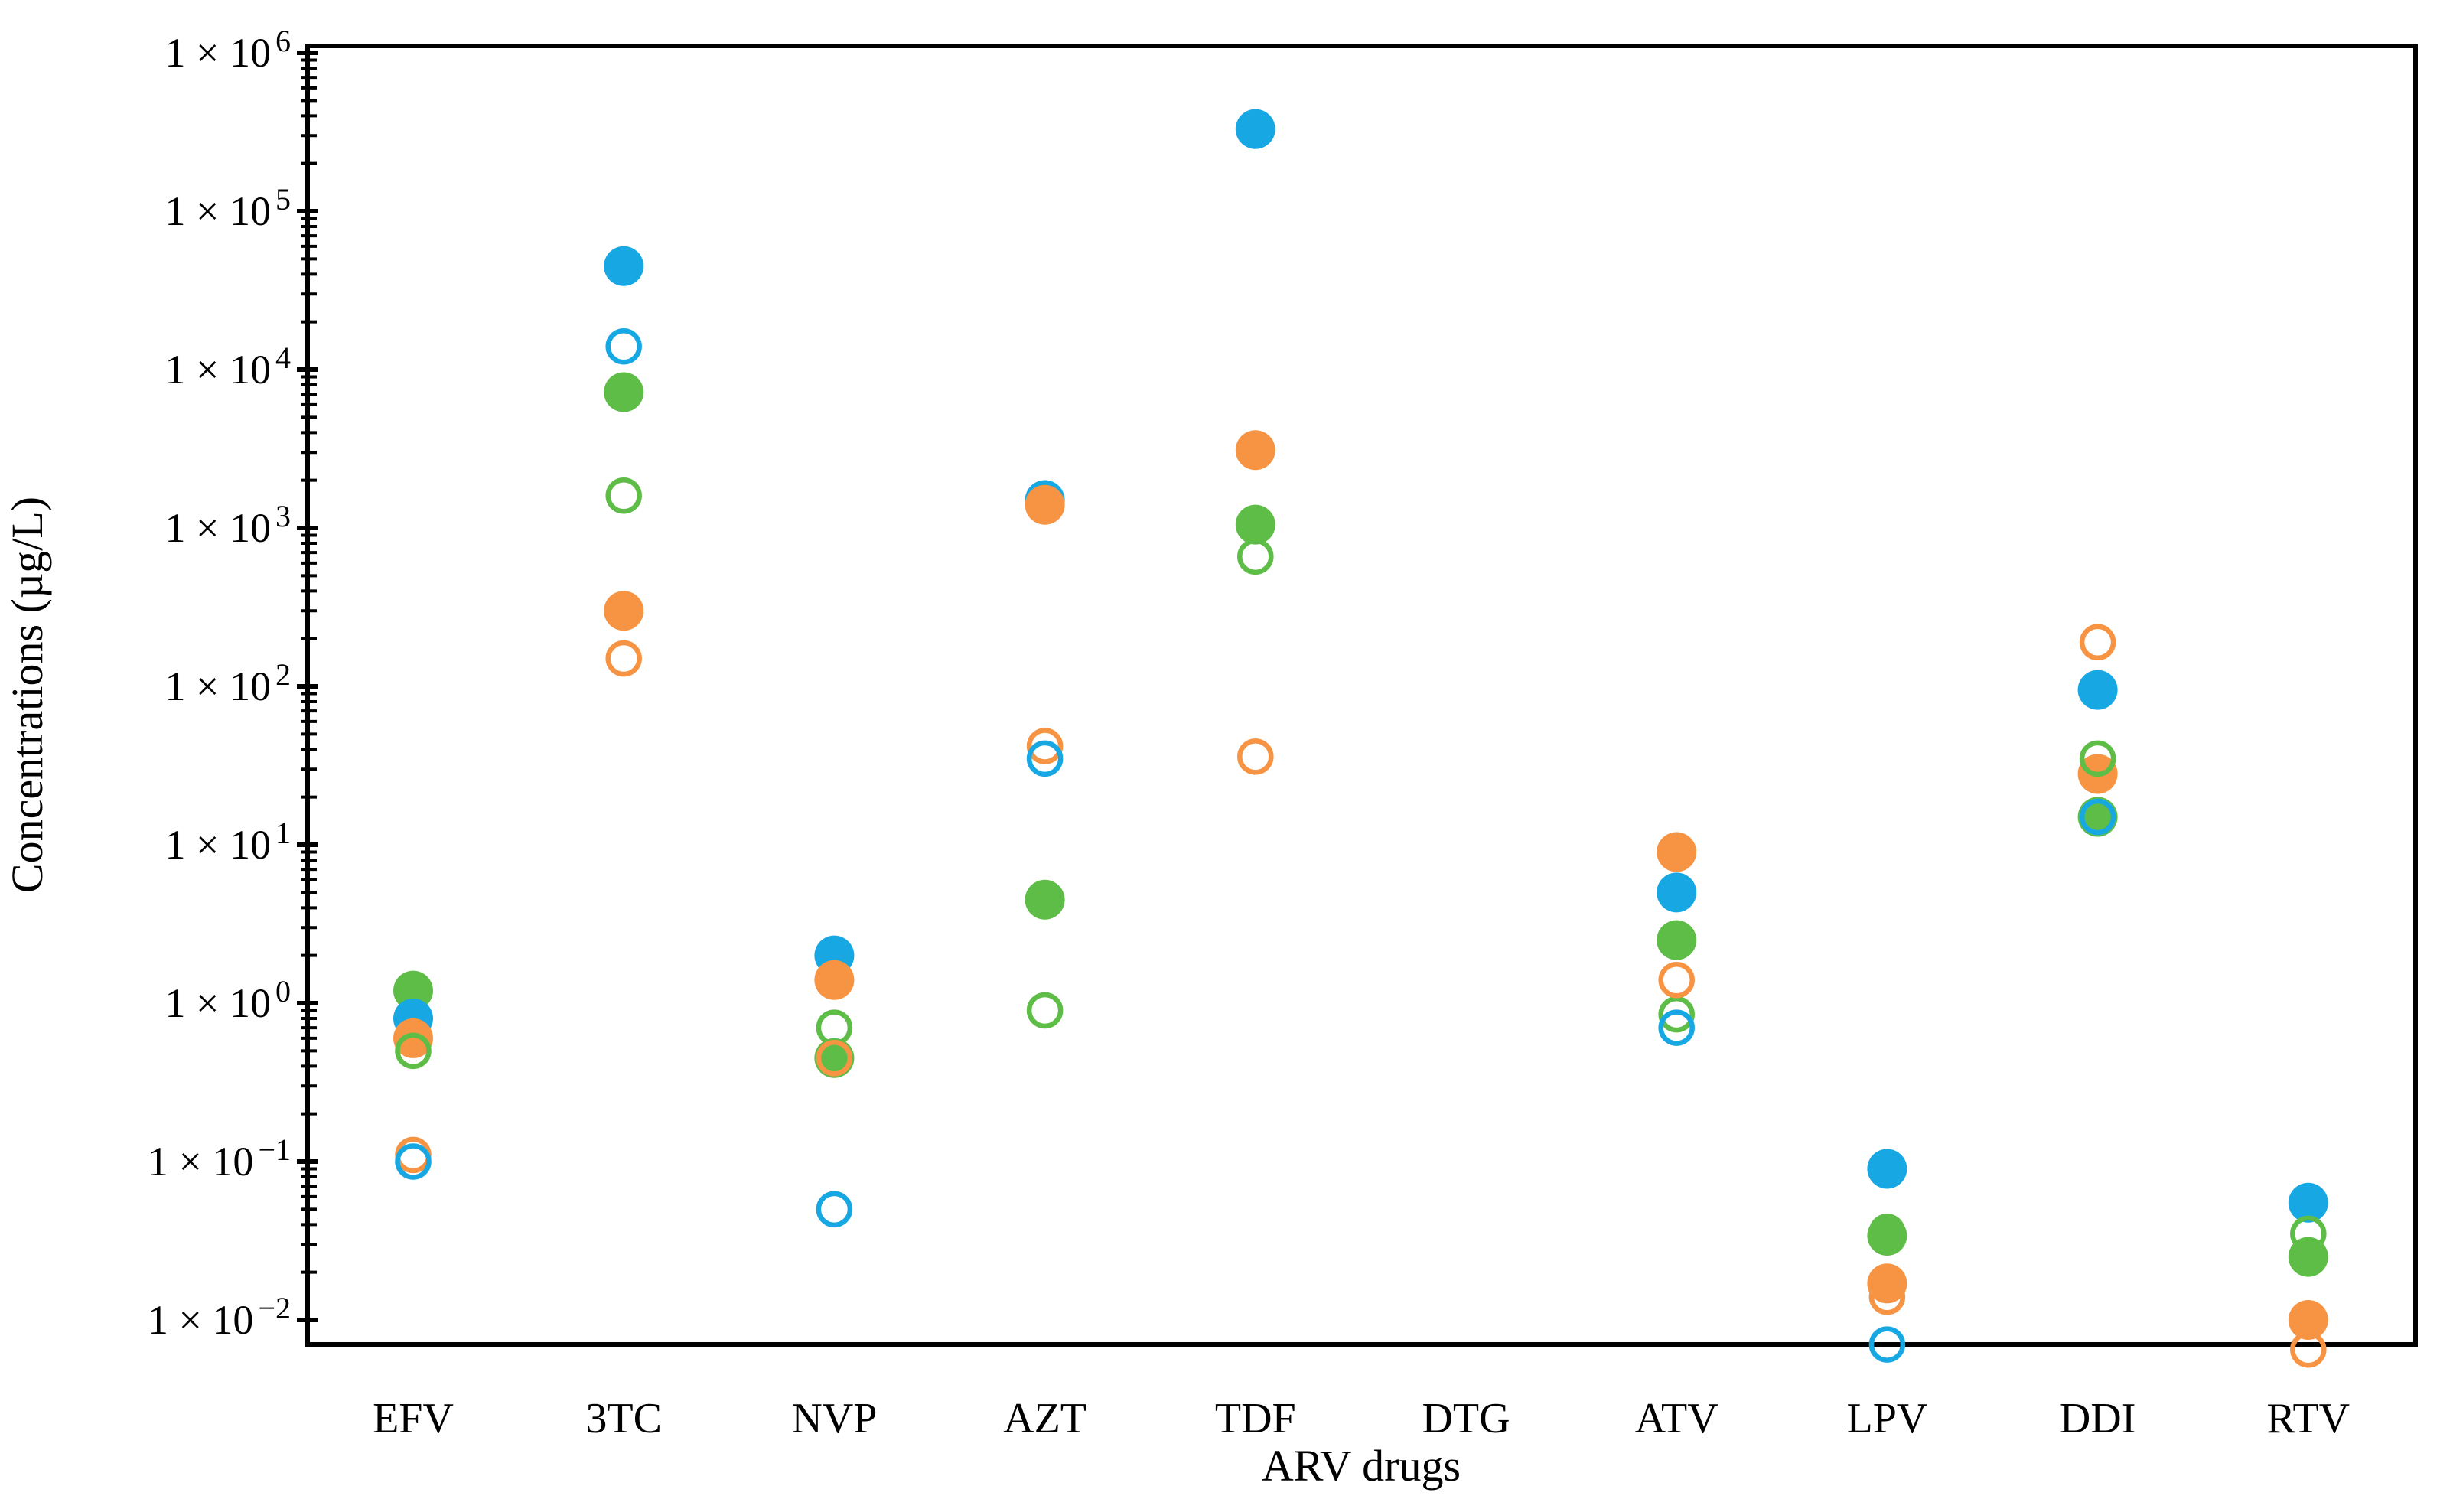 This screenshot has height=1512, width=2440. What do you see at coordinates (1255, 524) in the screenshot?
I see `marker-green-filled-tdf` at bounding box center [1255, 524].